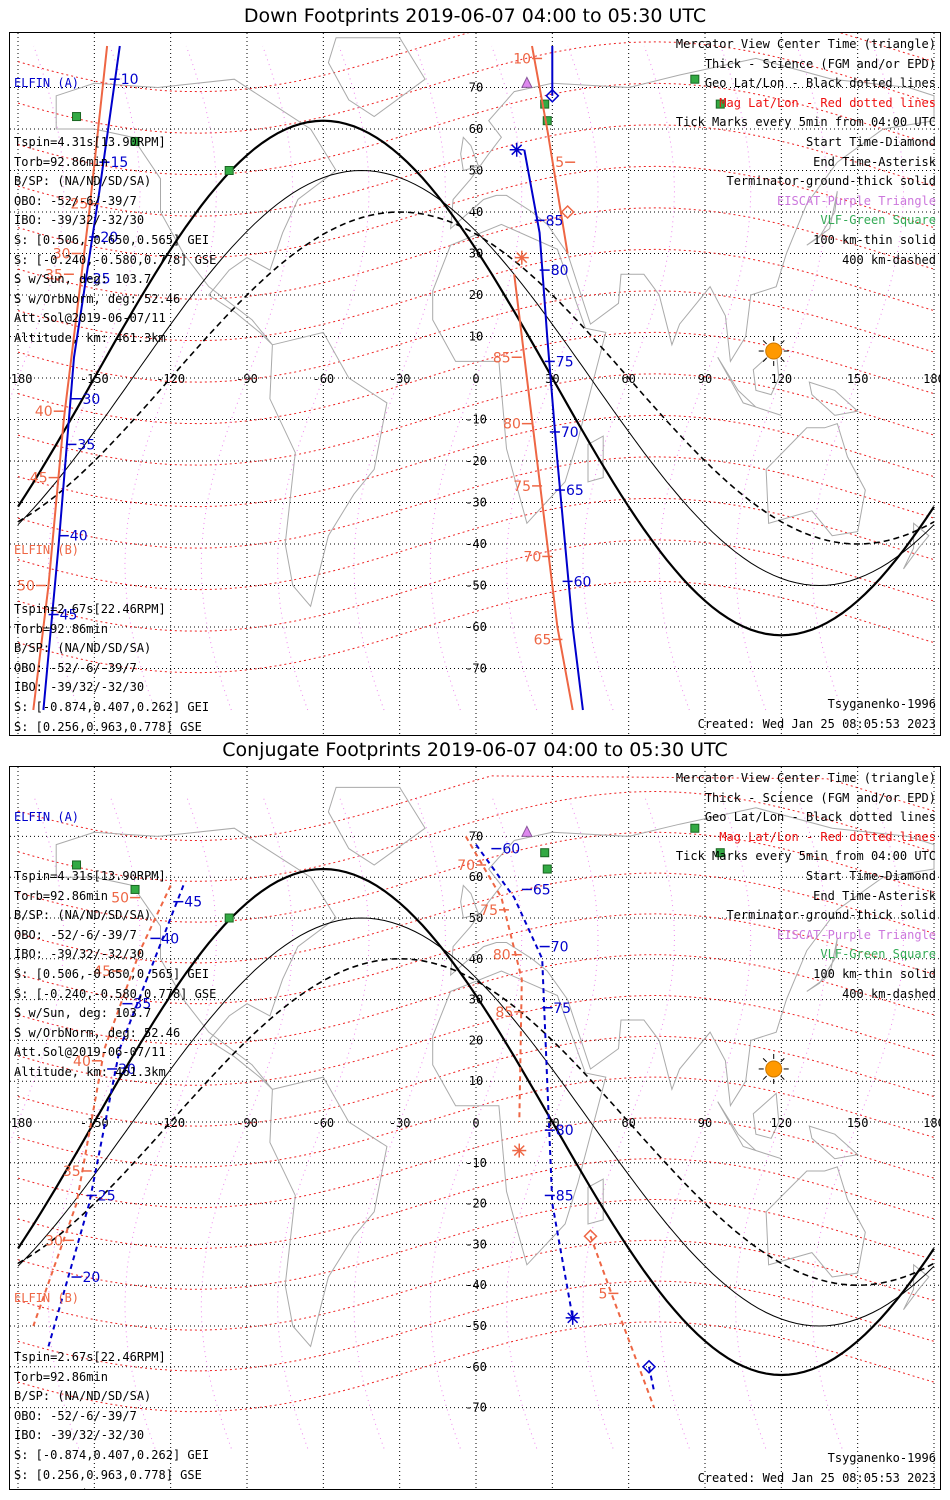 Image resolution: width=950 pixels, height=1500 pixels. Describe the element at coordinates (476, 1040) in the screenshot. I see `lat-tick-label: 20` at that location.